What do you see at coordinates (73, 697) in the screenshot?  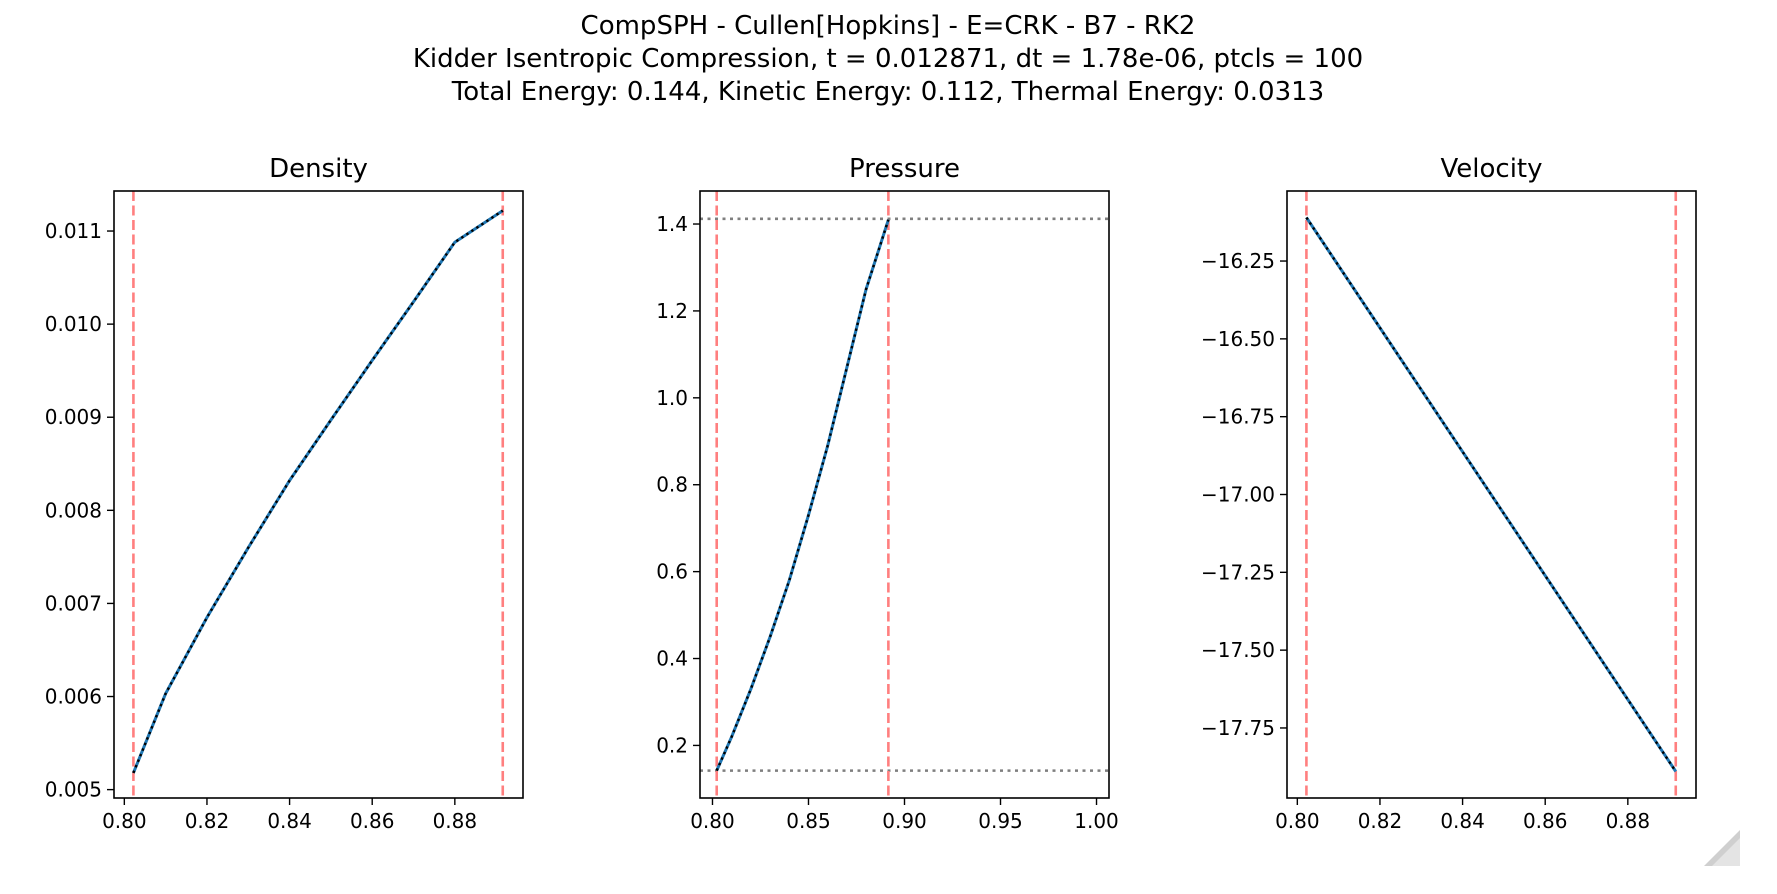 I see `density-ytick-label-1: 0.006` at bounding box center [73, 697].